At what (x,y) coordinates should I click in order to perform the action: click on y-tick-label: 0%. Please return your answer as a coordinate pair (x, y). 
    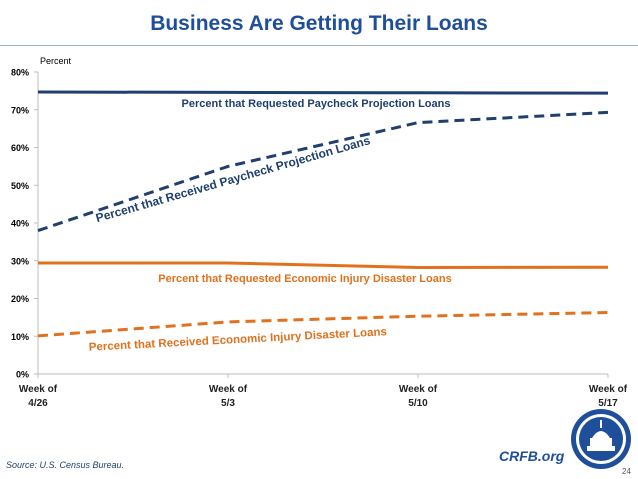
    Looking at the image, I should click on (22, 375).